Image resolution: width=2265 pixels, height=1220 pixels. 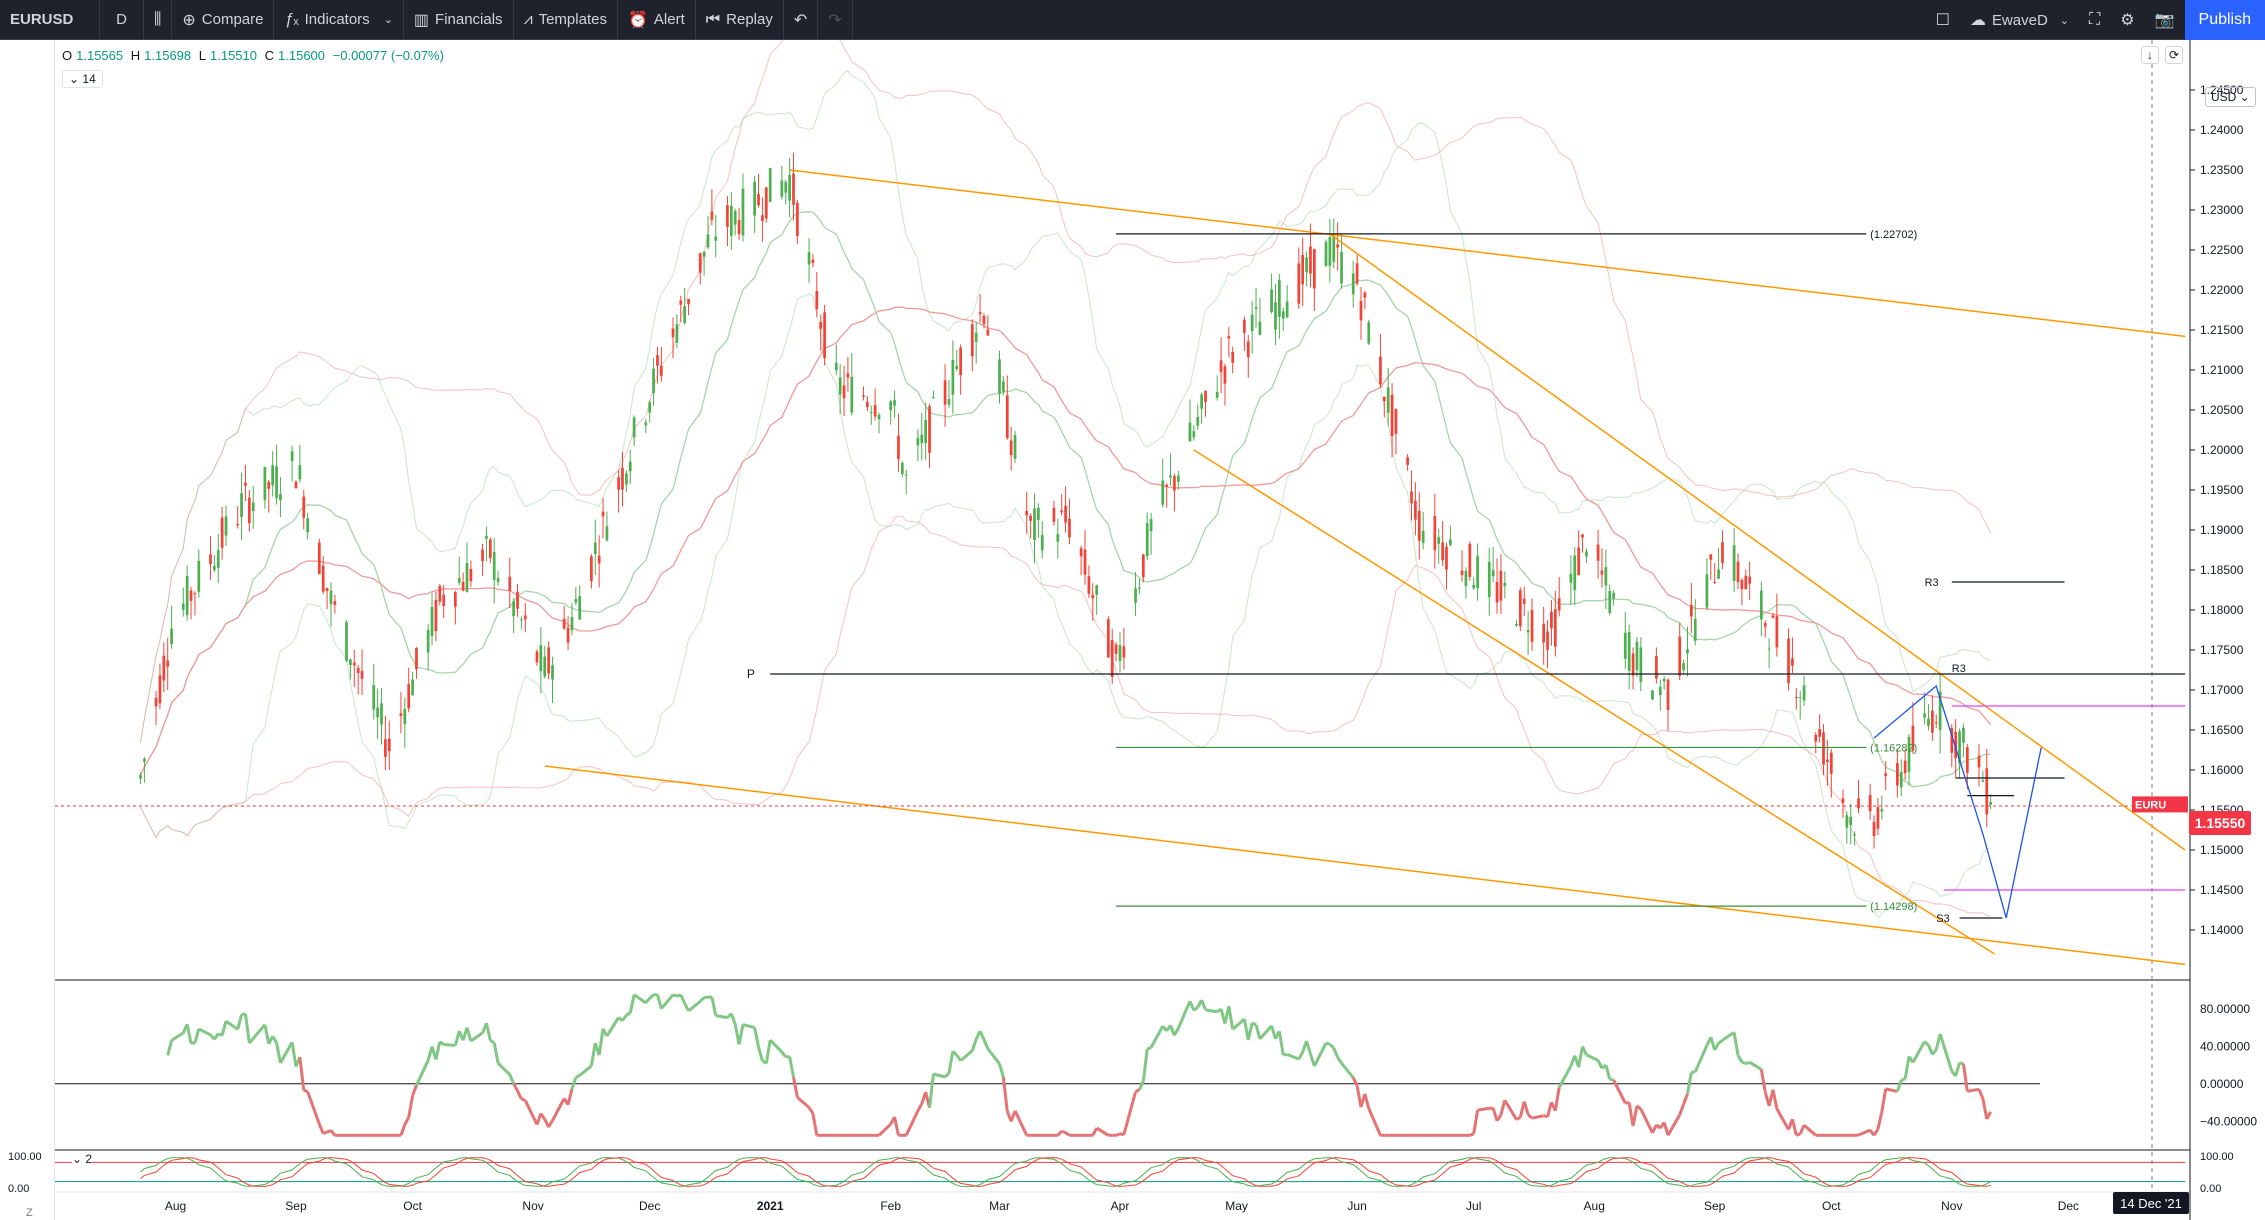 What do you see at coordinates (388, 20) in the screenshot?
I see `chevron-down-icon: ⌄` at bounding box center [388, 20].